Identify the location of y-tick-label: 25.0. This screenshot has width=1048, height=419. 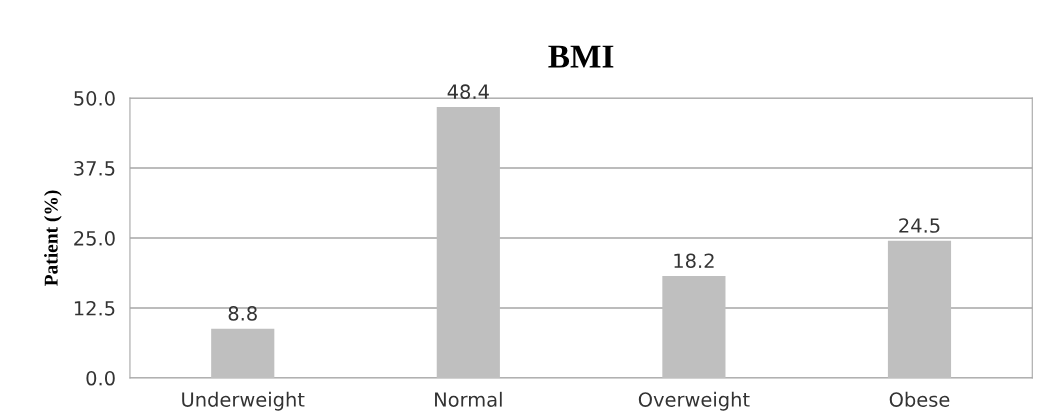
(94, 238).